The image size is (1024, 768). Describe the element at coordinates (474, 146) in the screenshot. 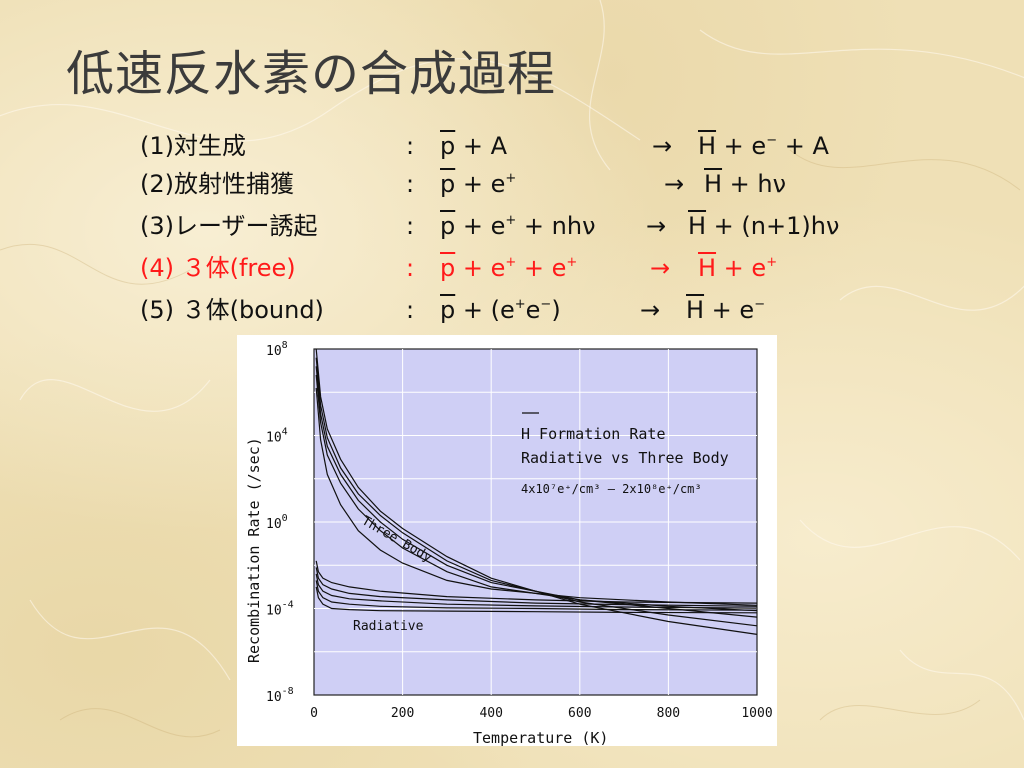

I see `process-lhs: p + A` at that location.